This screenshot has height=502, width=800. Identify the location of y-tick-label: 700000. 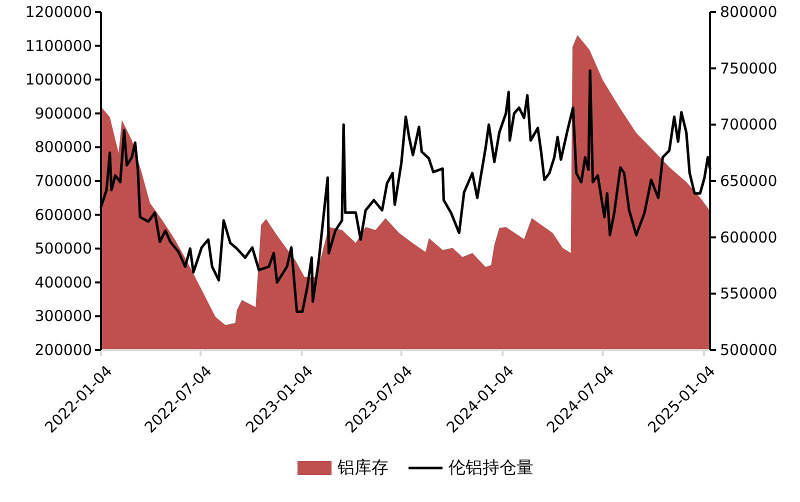
(63, 181).